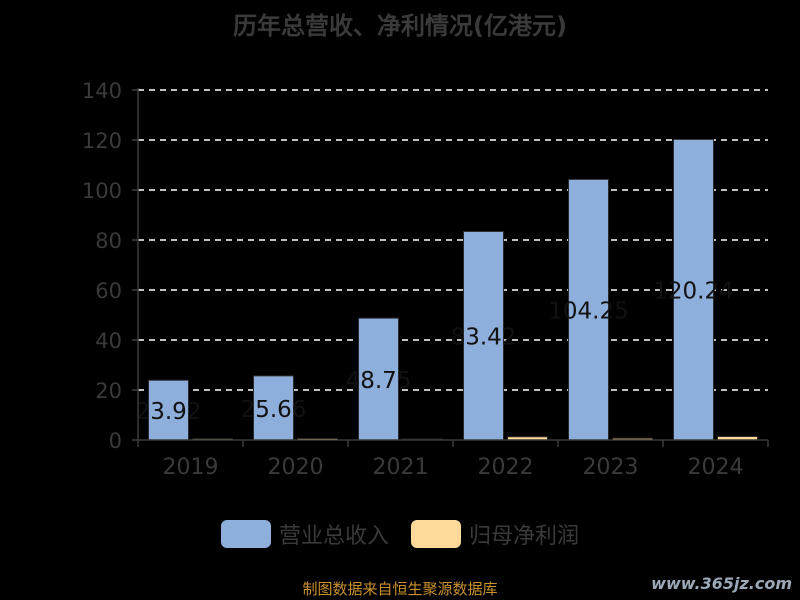 This screenshot has width=800, height=600. I want to click on x-tick-label: 2020, so click(296, 467).